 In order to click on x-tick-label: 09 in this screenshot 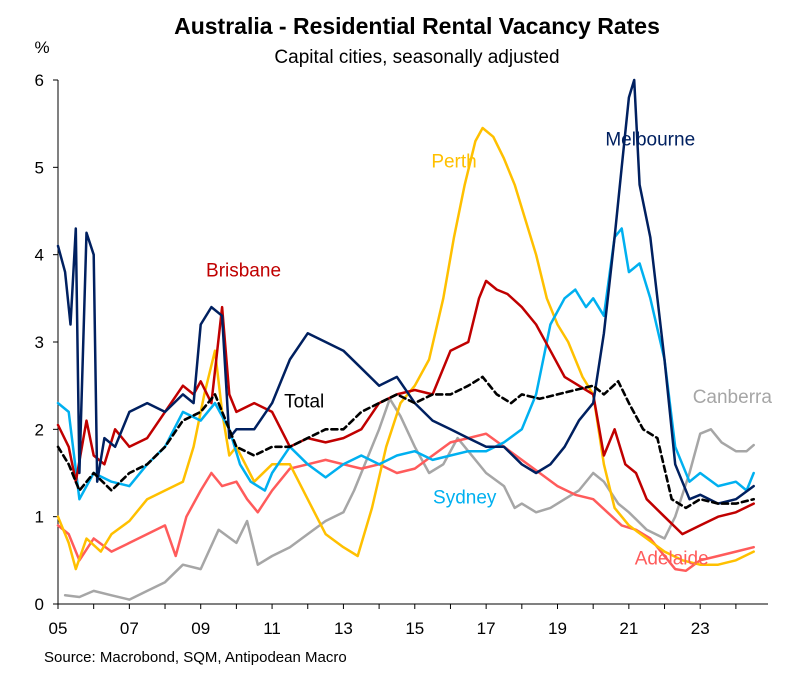, I will do `click(200, 628)`.